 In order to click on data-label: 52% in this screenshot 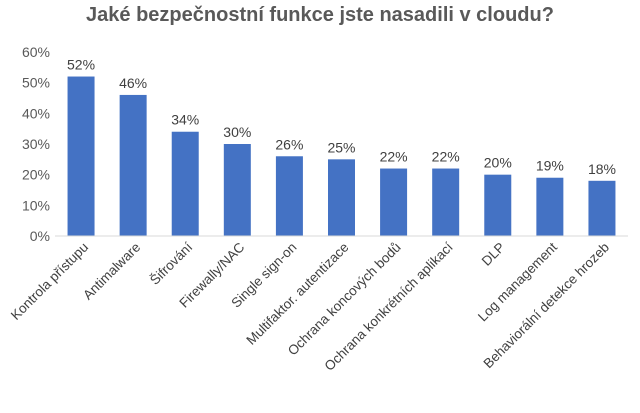, I will do `click(81, 65)`.